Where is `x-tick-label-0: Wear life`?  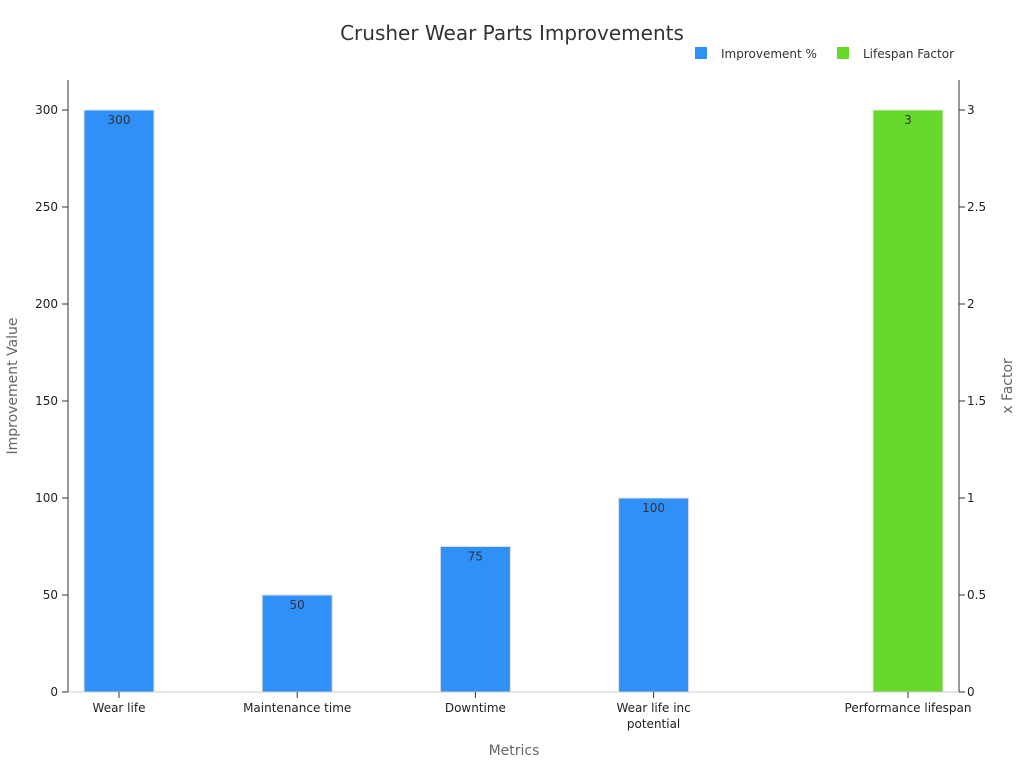 x-tick-label-0: Wear life is located at coordinates (119, 708).